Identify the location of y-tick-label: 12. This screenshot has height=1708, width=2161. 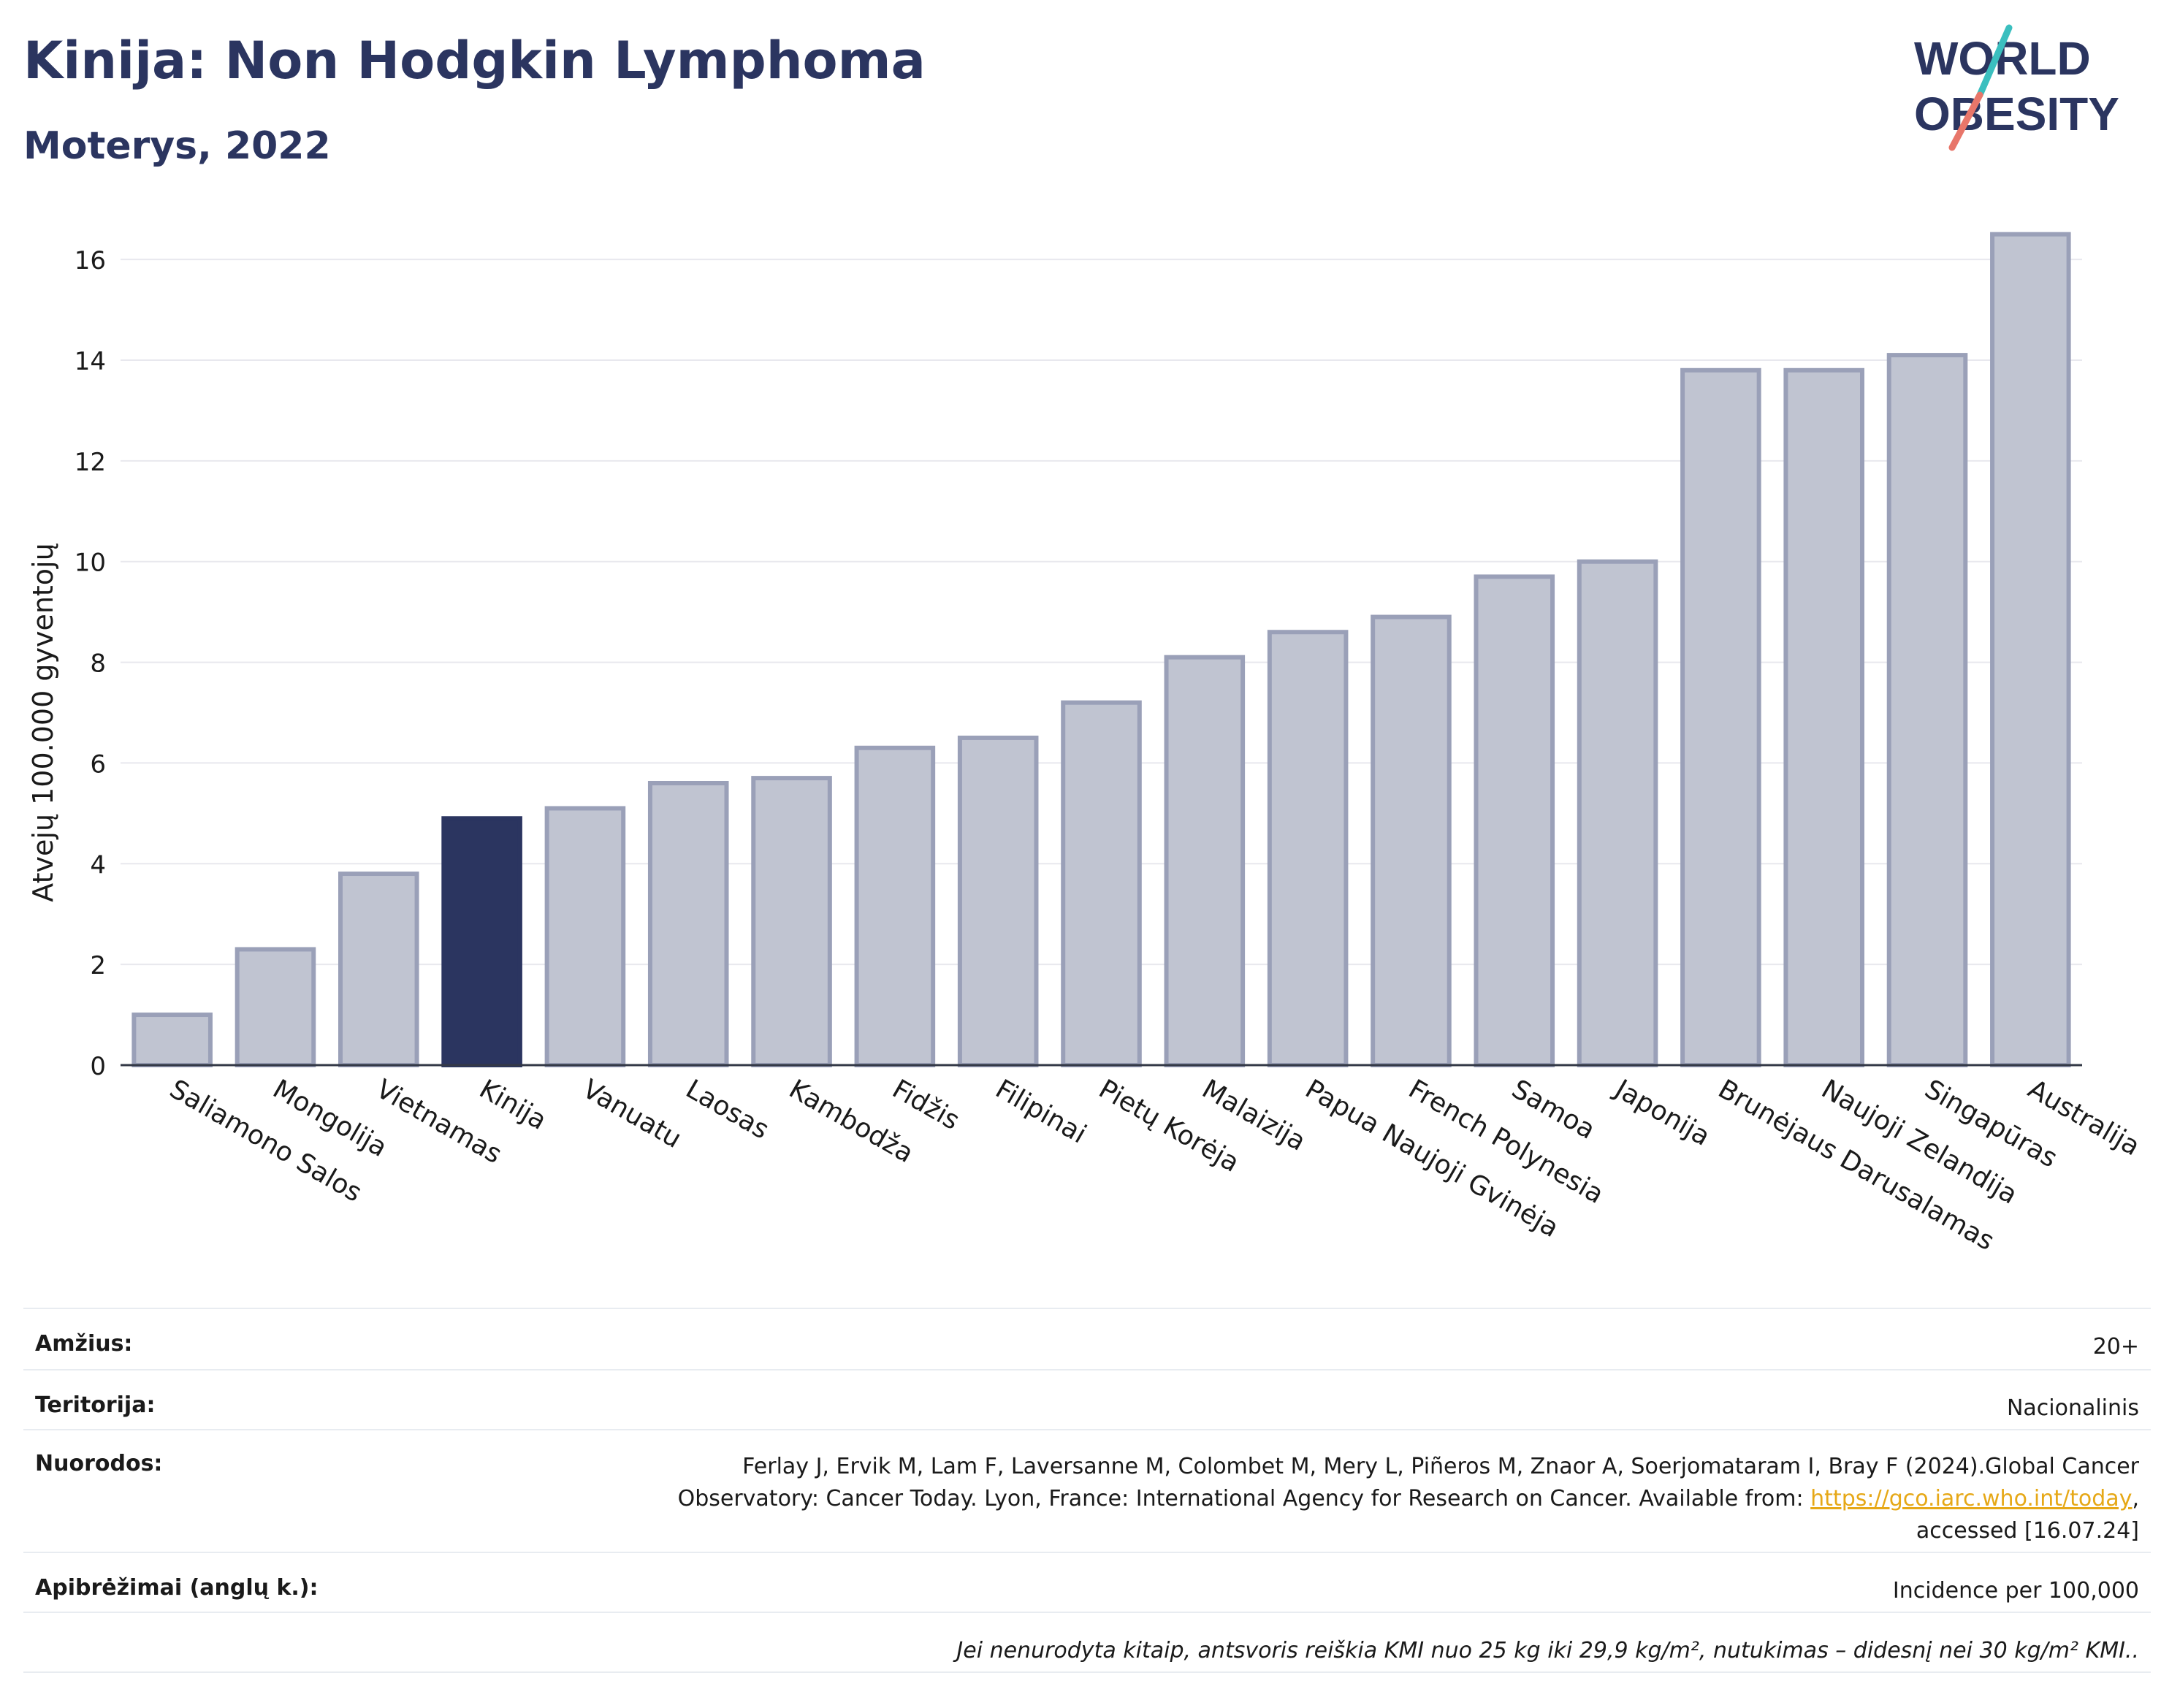
(91, 462).